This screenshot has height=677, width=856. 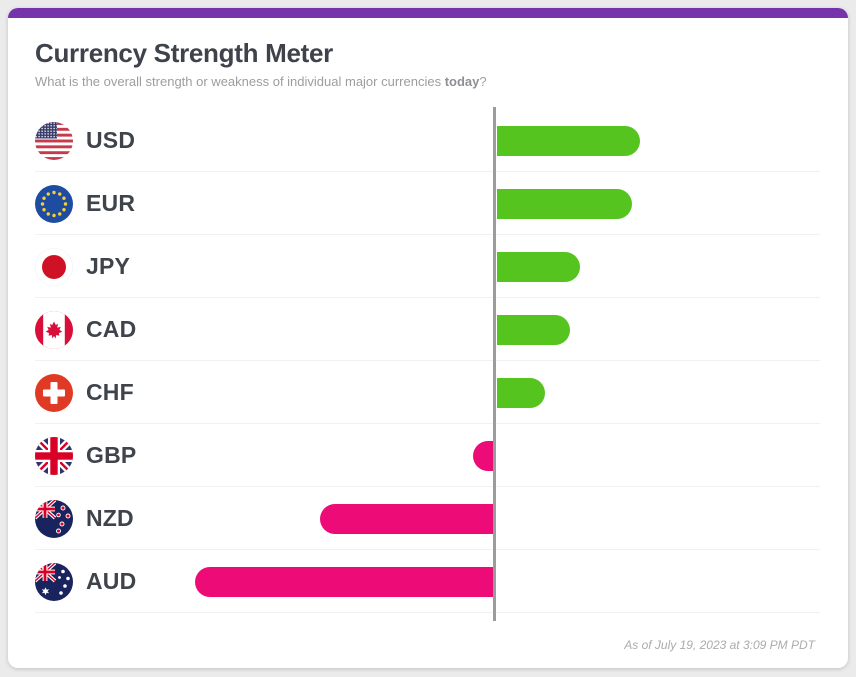 What do you see at coordinates (428, 266) in the screenshot?
I see `currency-row-jpy: JPY` at bounding box center [428, 266].